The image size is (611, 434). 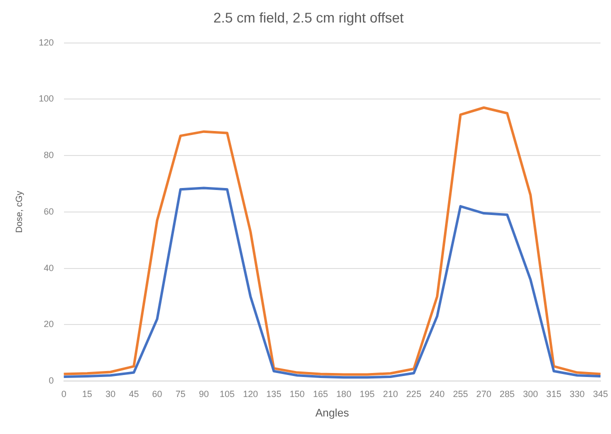 What do you see at coordinates (297, 393) in the screenshot?
I see `x-tick-label: 150` at bounding box center [297, 393].